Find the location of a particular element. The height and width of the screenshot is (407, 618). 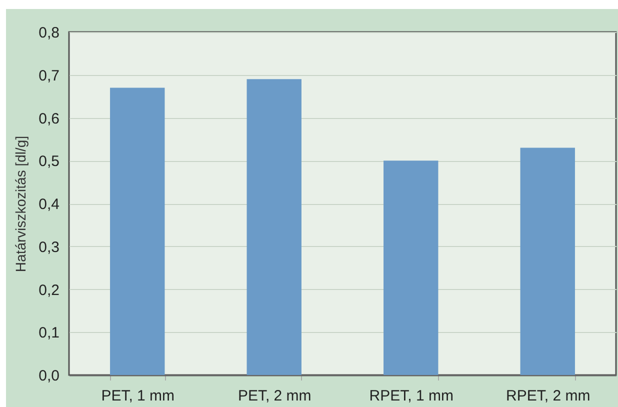

y-tick-label: 0,2 is located at coordinates (49, 290).